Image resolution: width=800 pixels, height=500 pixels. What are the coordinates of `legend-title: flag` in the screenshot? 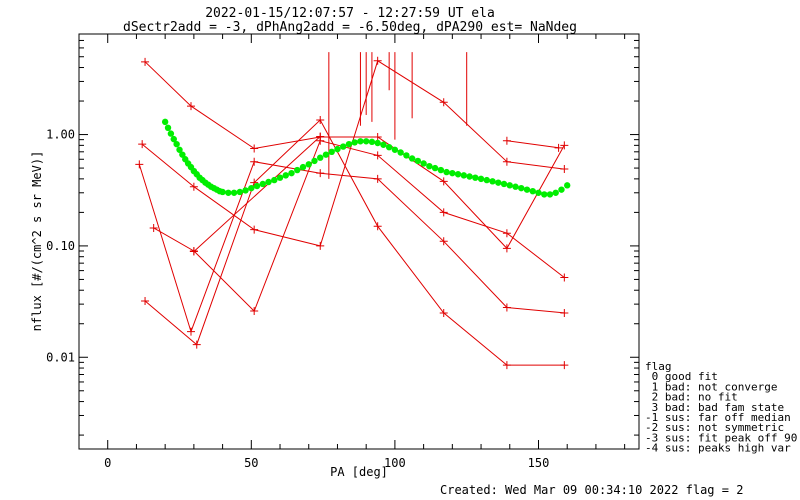 It's located at (658, 366).